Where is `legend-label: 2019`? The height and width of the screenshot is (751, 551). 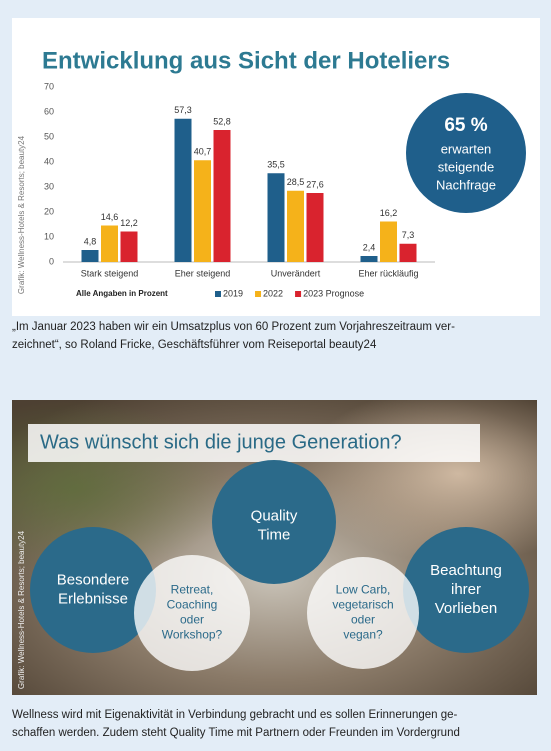
legend-label: 2019 is located at coordinates (233, 293).